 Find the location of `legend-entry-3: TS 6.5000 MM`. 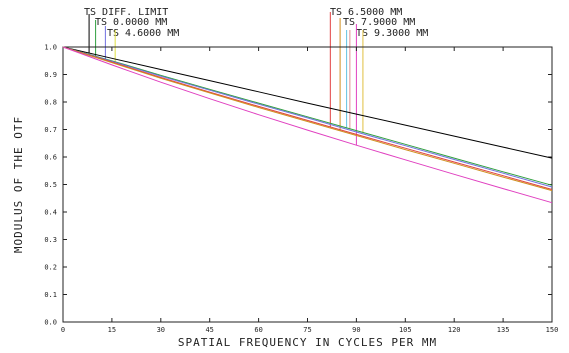

legend-entry-3: TS 6.5000 MM is located at coordinates (366, 12).